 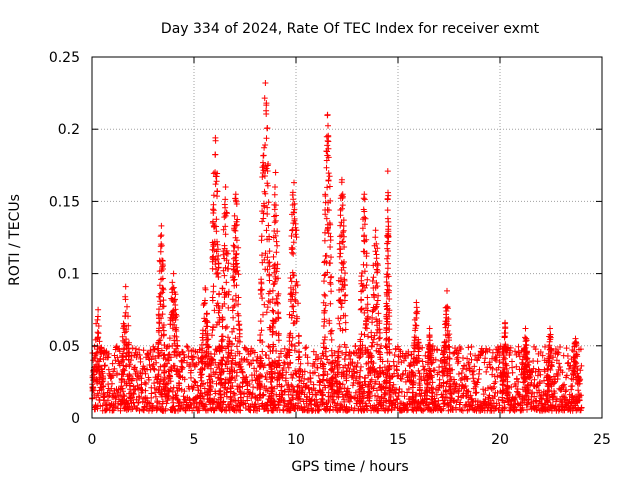 I want to click on x-tick-label: 5, so click(x=194, y=440).